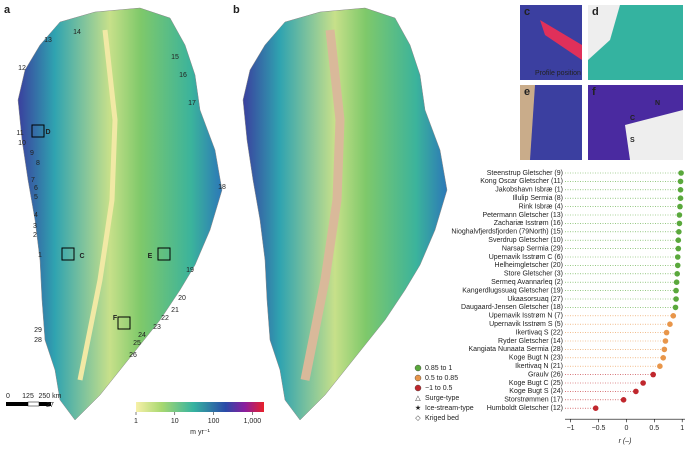 Image resolution: width=685 pixels, height=451 pixels. Describe the element at coordinates (222, 187) in the screenshot. I see `glacier-number: 18` at that location.